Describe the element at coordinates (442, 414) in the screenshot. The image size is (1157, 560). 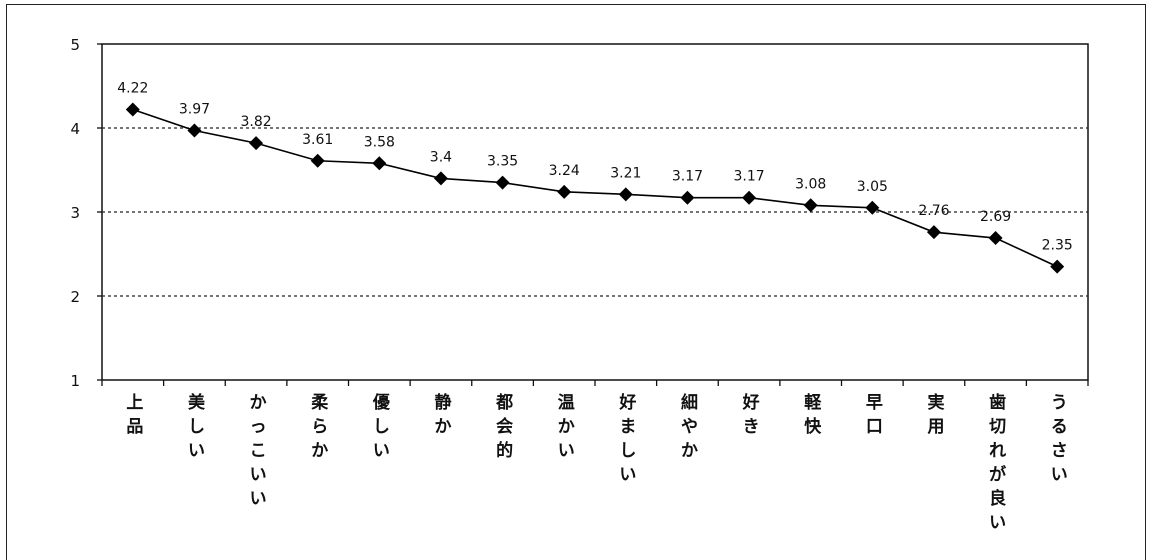
I see `category-label: 静か` at that location.